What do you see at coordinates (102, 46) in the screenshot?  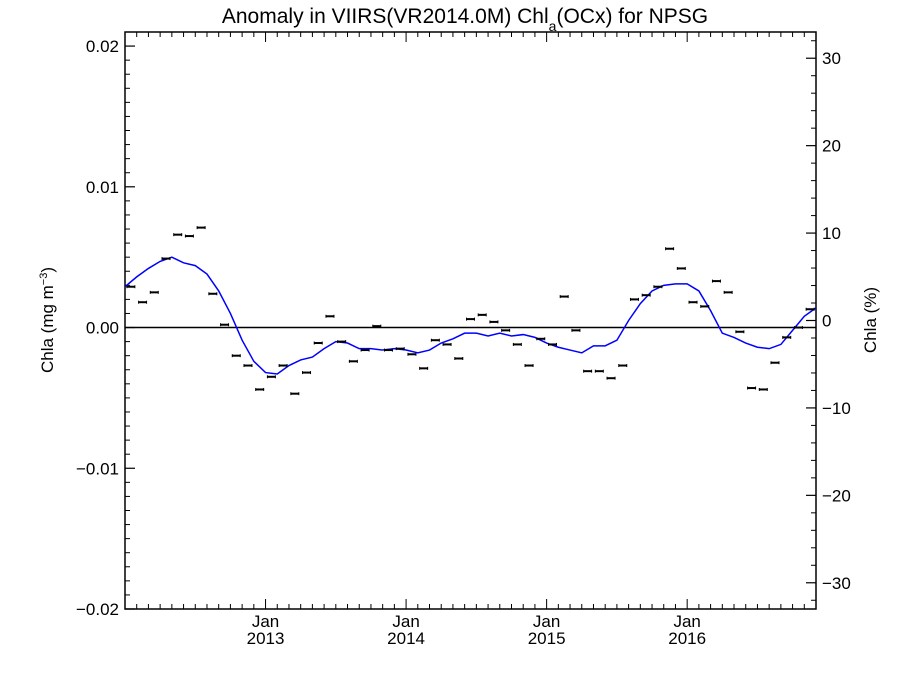 I see `left-tick-label: 0.02` at bounding box center [102, 46].